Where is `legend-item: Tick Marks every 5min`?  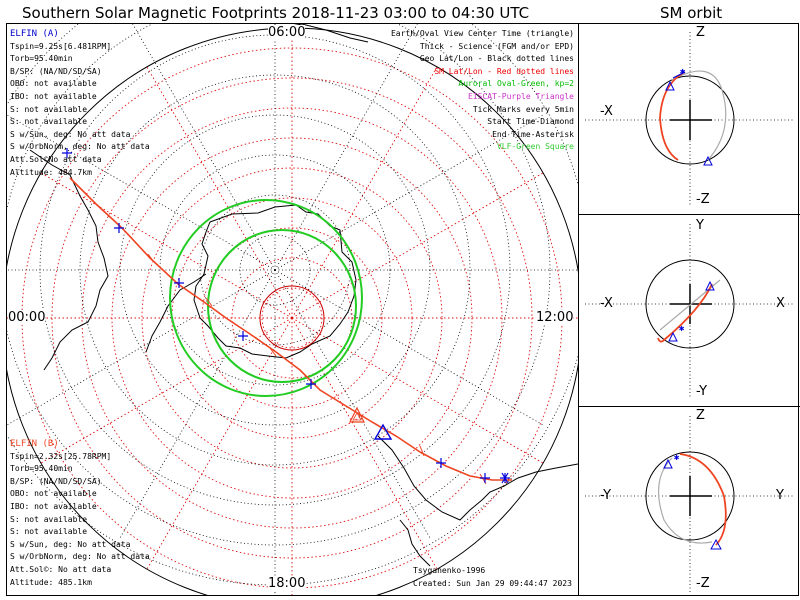
legend-item: Tick Marks every 5min is located at coordinates (523, 109).